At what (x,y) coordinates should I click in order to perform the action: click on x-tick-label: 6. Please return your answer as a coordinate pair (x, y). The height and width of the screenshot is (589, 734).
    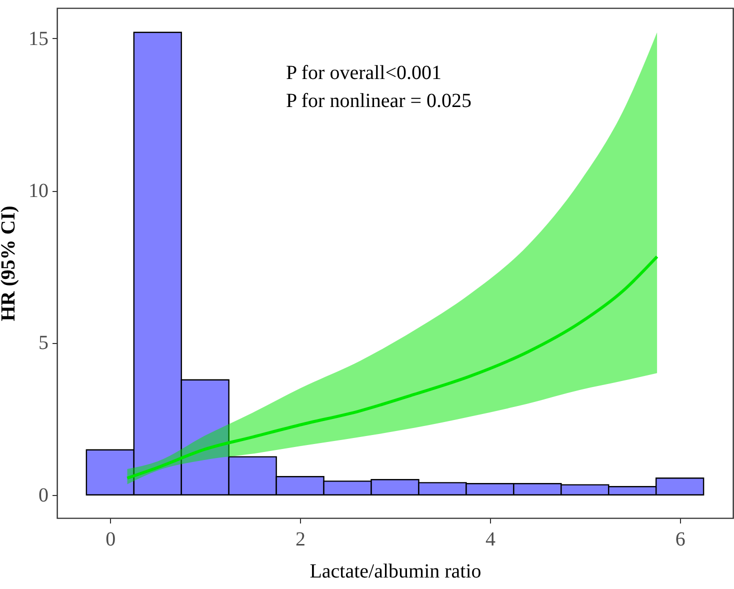
    Looking at the image, I should click on (680, 539).